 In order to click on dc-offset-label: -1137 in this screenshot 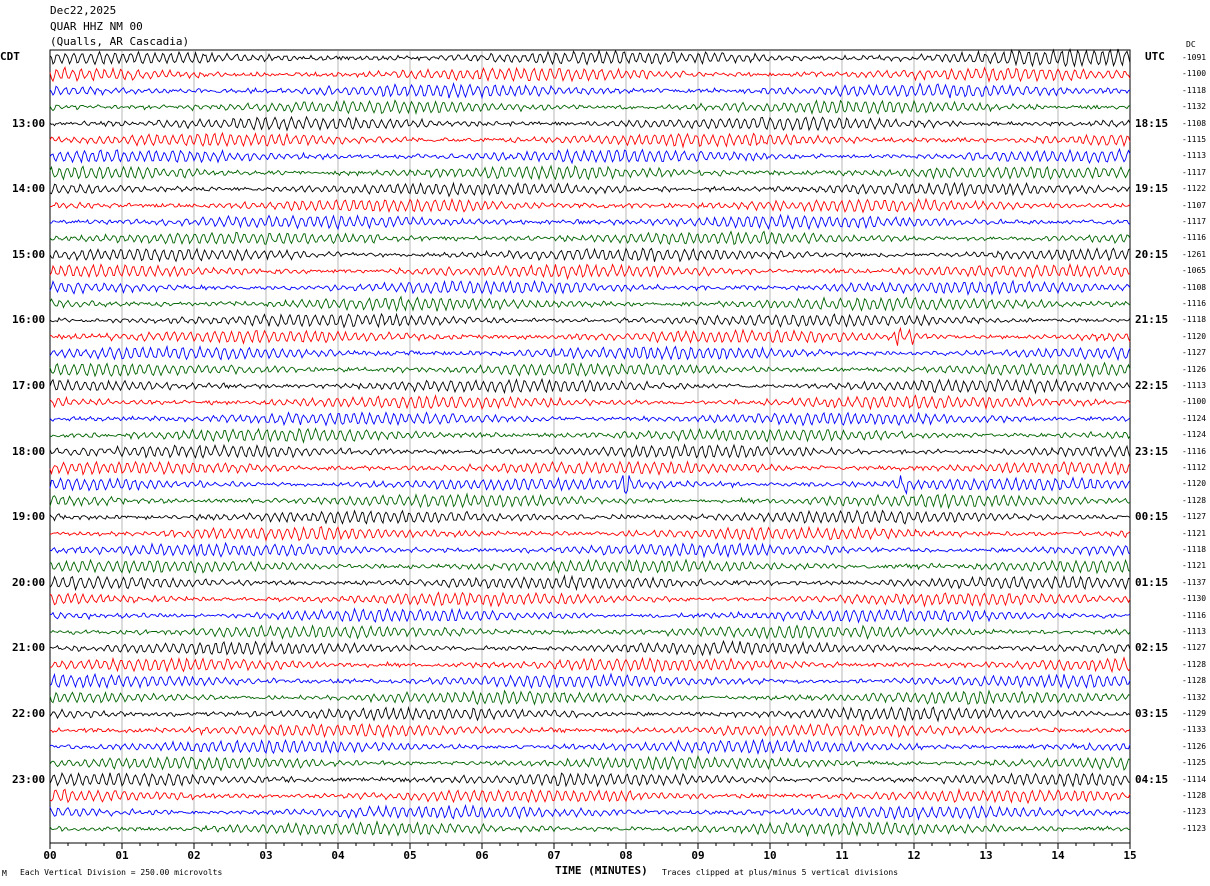, I will do `click(1194, 582)`.